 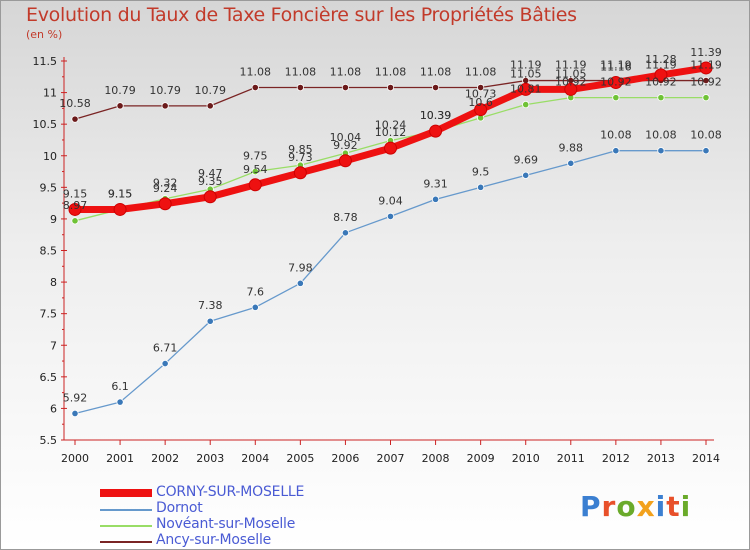 I want to click on data-label-dornot: 7.98, so click(x=300, y=267).